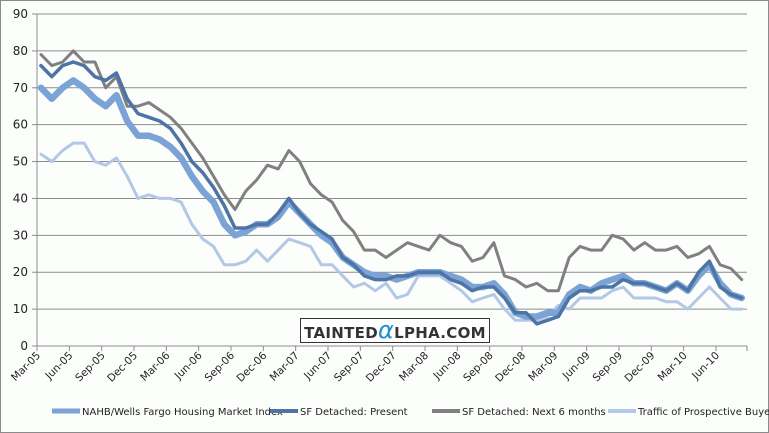  Describe the element at coordinates (20, 309) in the screenshot. I see `y-tick-label: 10` at that location.